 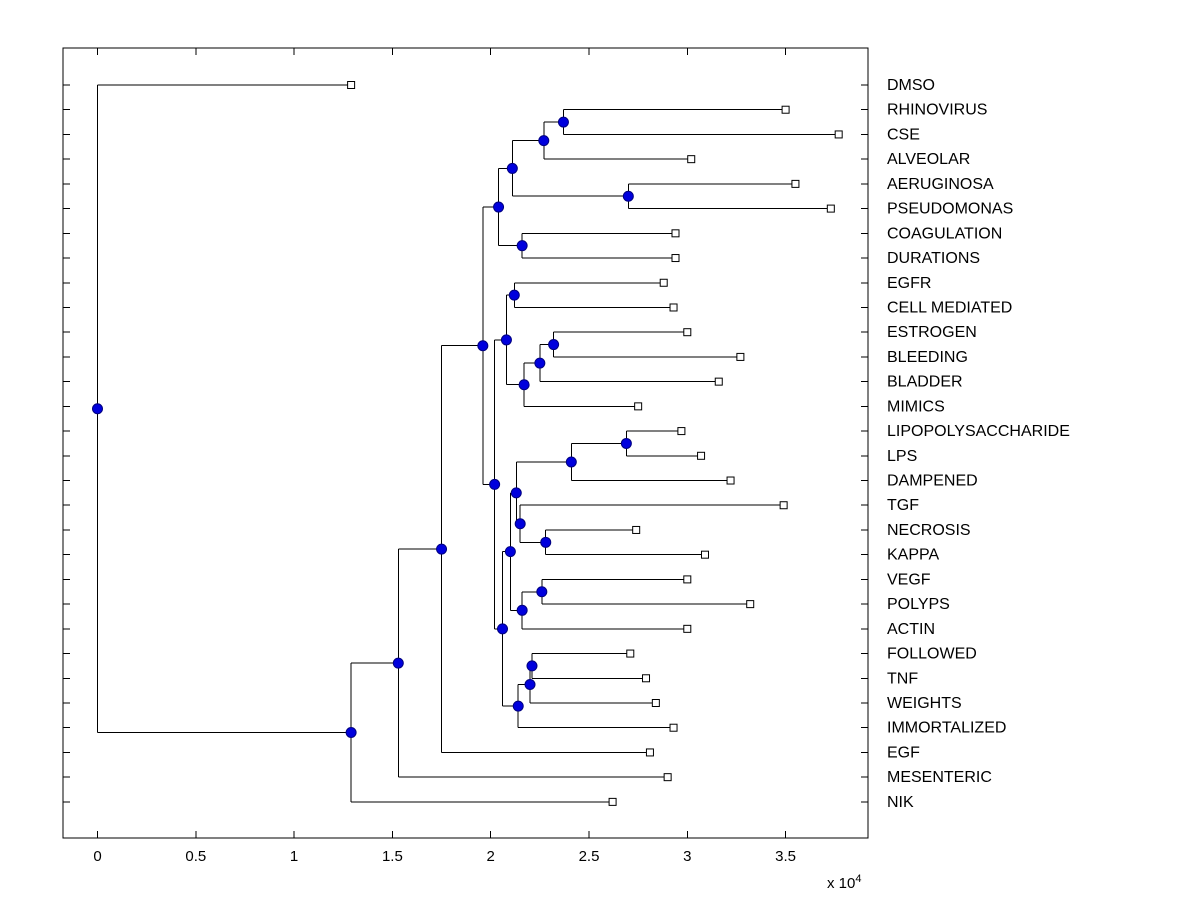 What do you see at coordinates (903, 505) in the screenshot?
I see `leaf-label: TGF` at bounding box center [903, 505].